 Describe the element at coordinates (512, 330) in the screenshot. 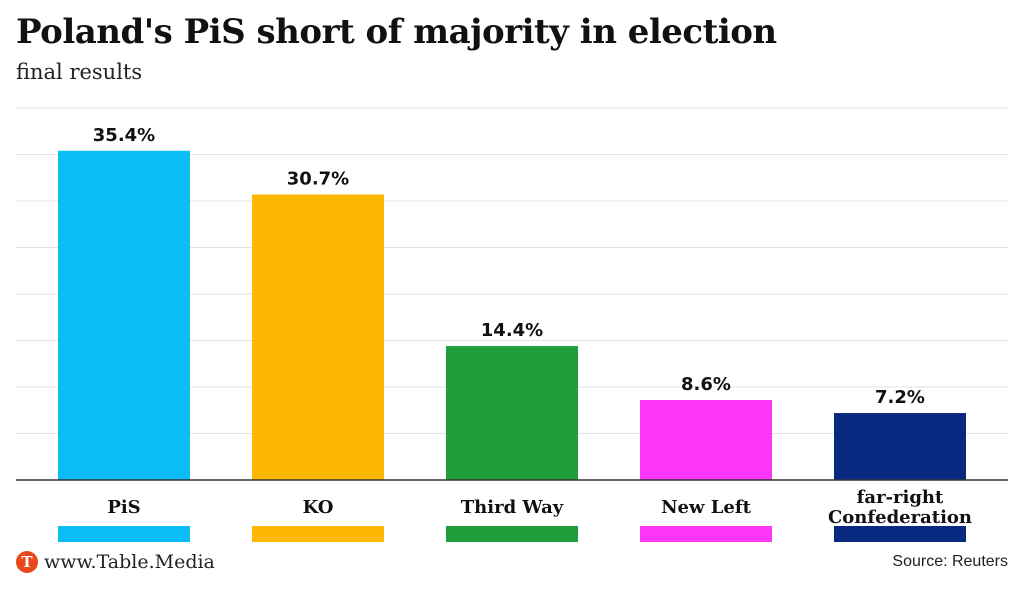

I see `data-label: 14.4%` at that location.